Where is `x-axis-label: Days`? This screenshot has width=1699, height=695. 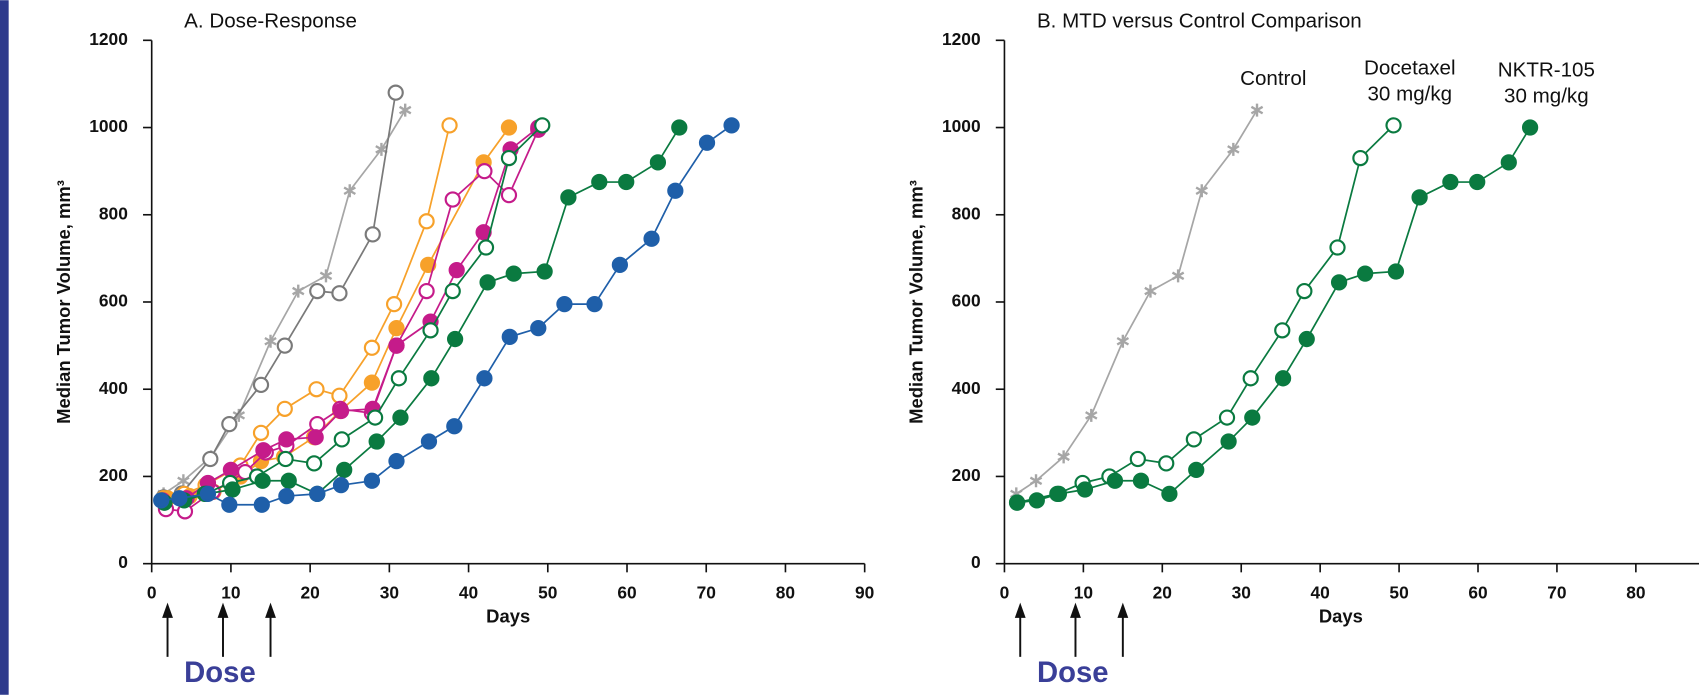 x-axis-label: Days is located at coordinates (508, 616).